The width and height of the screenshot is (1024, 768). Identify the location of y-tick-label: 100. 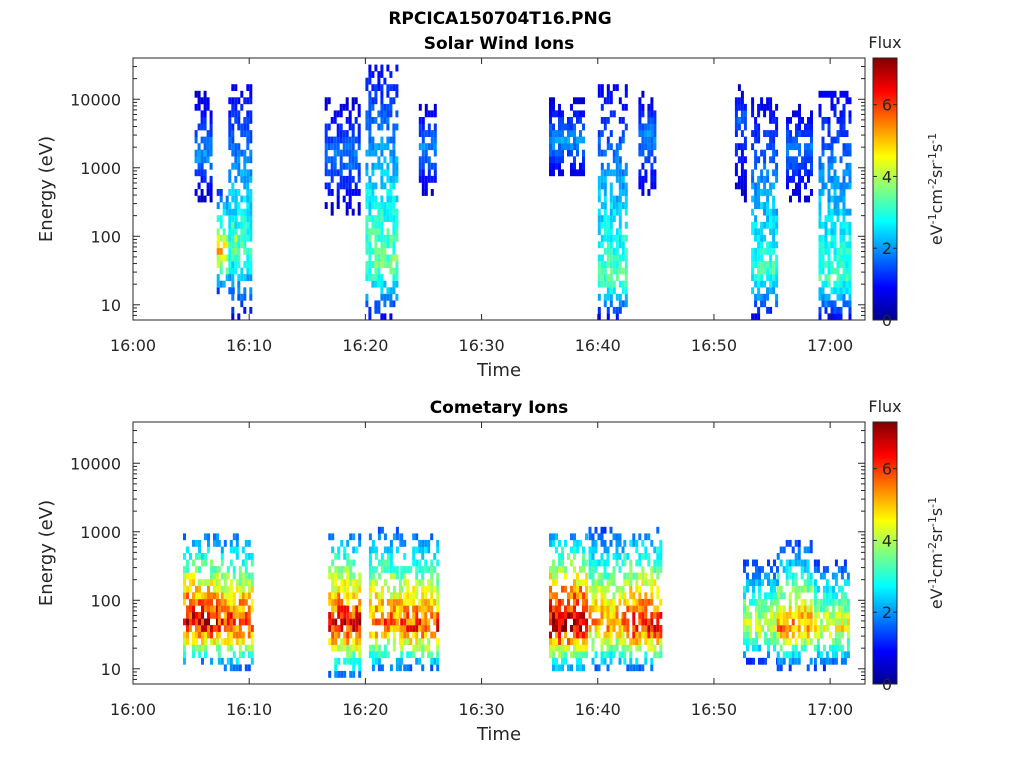
(105, 236).